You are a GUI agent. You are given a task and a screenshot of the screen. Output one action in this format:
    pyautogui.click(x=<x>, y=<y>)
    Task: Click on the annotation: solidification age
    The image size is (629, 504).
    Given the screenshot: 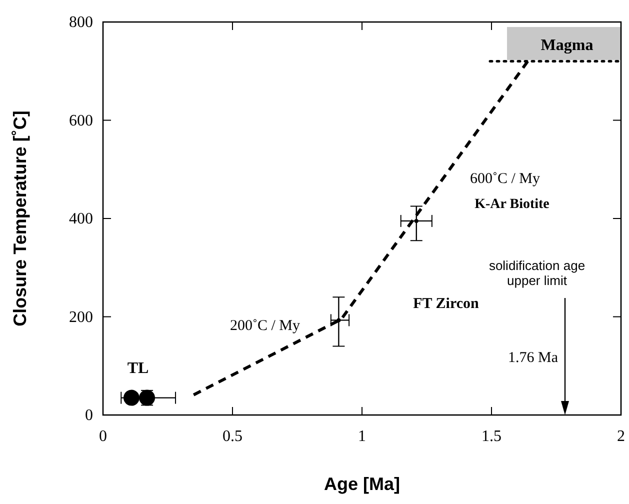 What is the action you would take?
    pyautogui.click(x=537, y=265)
    